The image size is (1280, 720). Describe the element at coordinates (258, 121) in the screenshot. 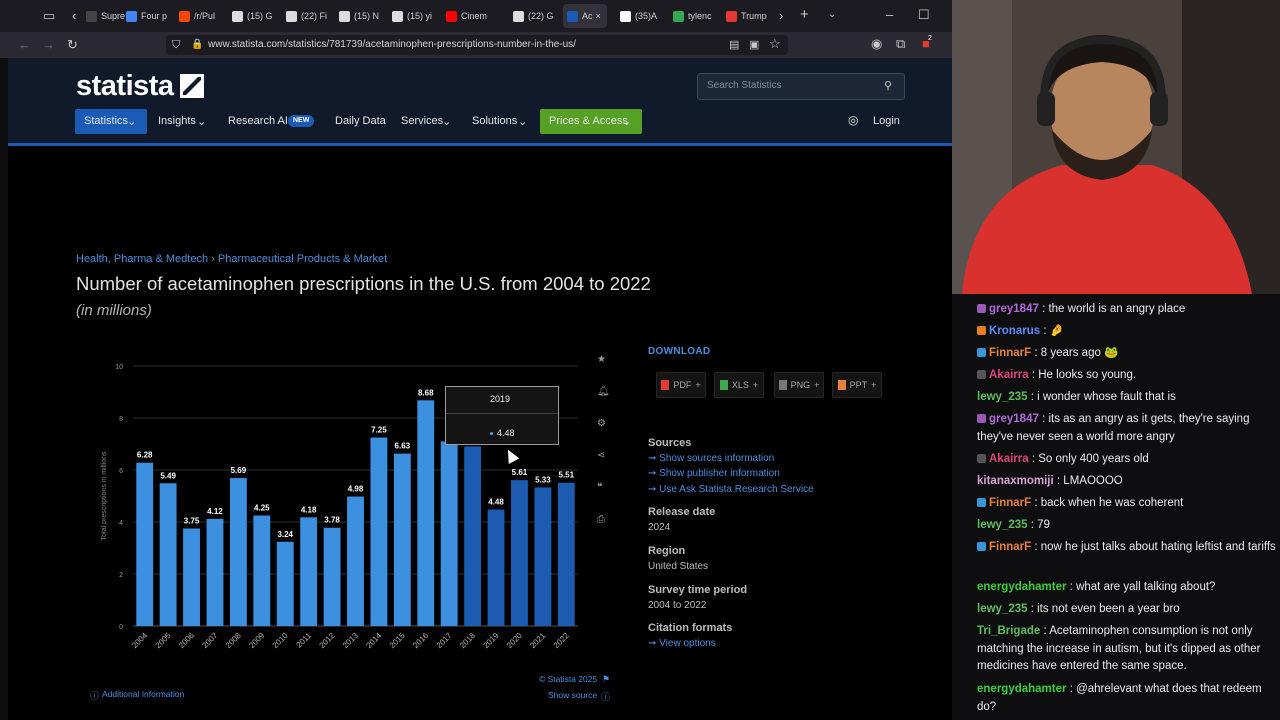

I see `nav-research-ai: Research AI` at that location.